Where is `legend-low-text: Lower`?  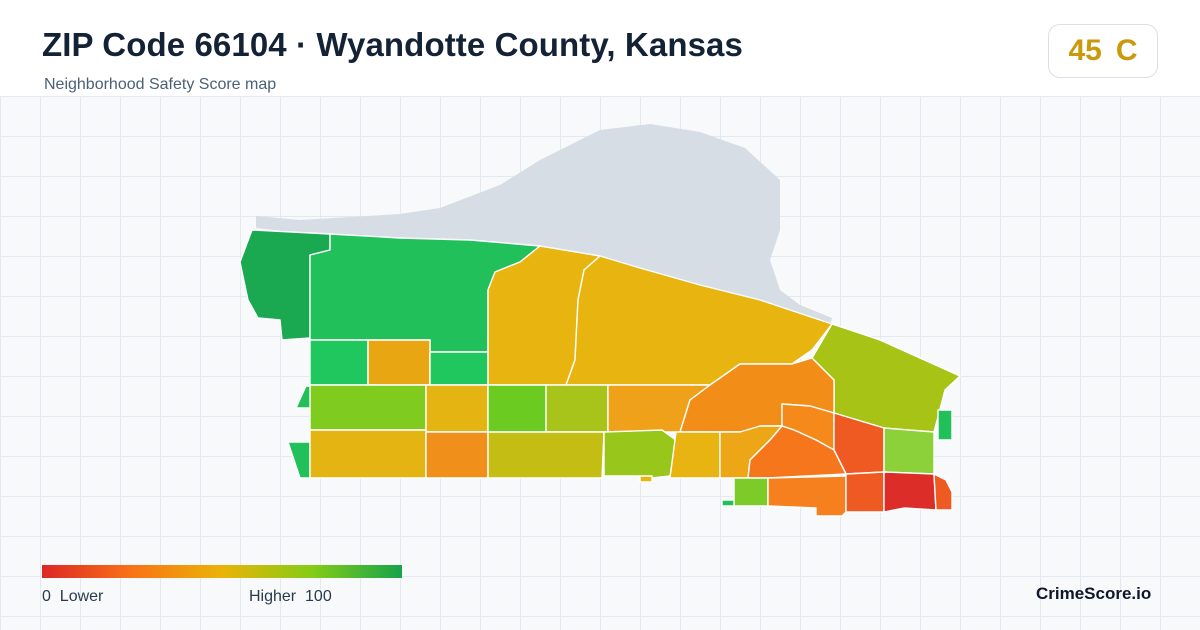 legend-low-text: Lower is located at coordinates (81, 596).